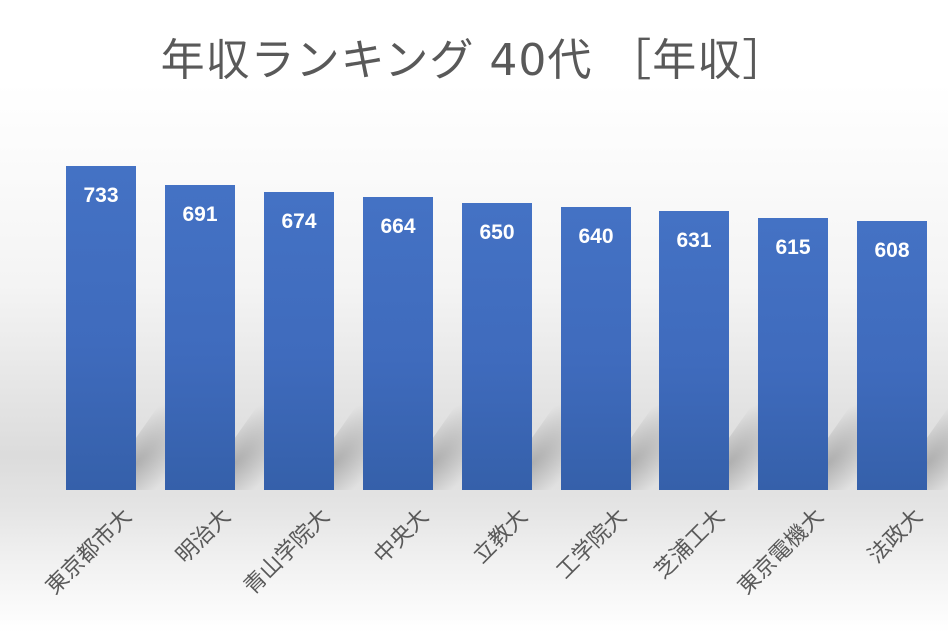 This screenshot has width=948, height=633. I want to click on bar: 691, so click(200, 337).